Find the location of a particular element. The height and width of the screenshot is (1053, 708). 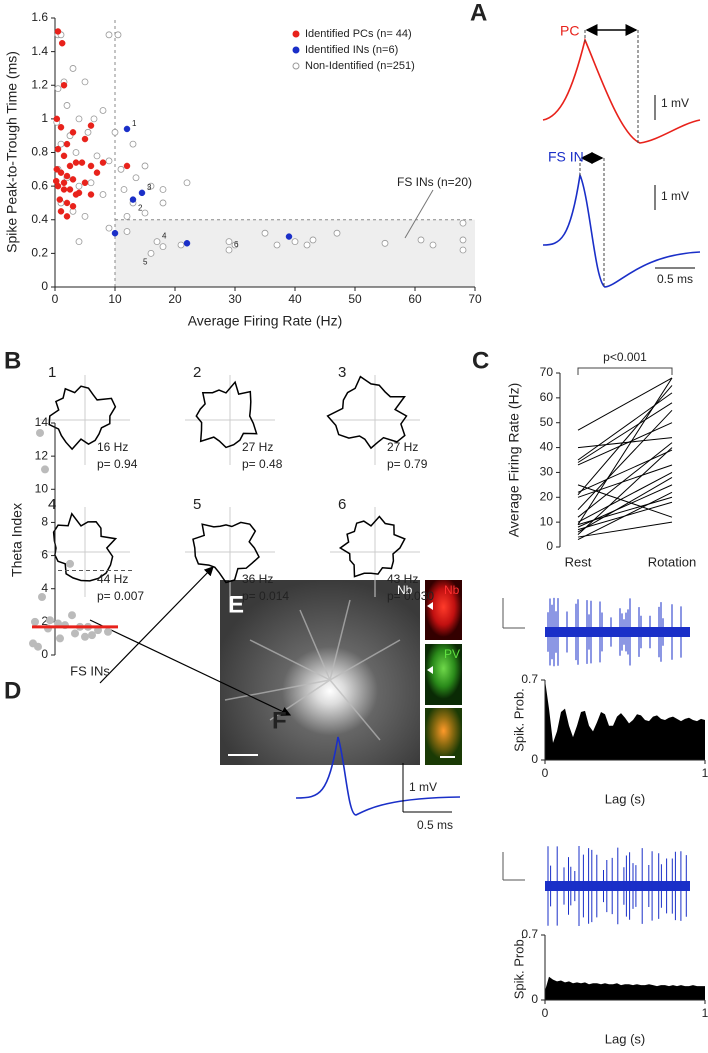

image-label: Nb is located at coordinates (452, 590).